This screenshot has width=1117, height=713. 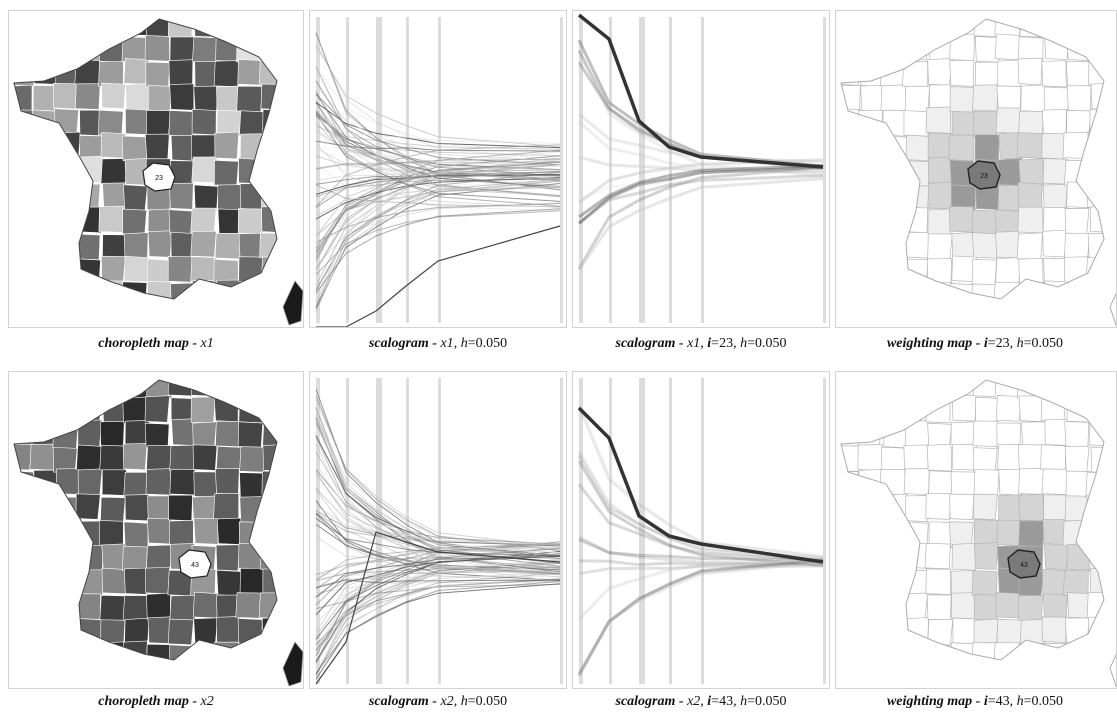 What do you see at coordinates (407, 170) in the screenshot?
I see `scalogram-x1-scale-bar` at bounding box center [407, 170].